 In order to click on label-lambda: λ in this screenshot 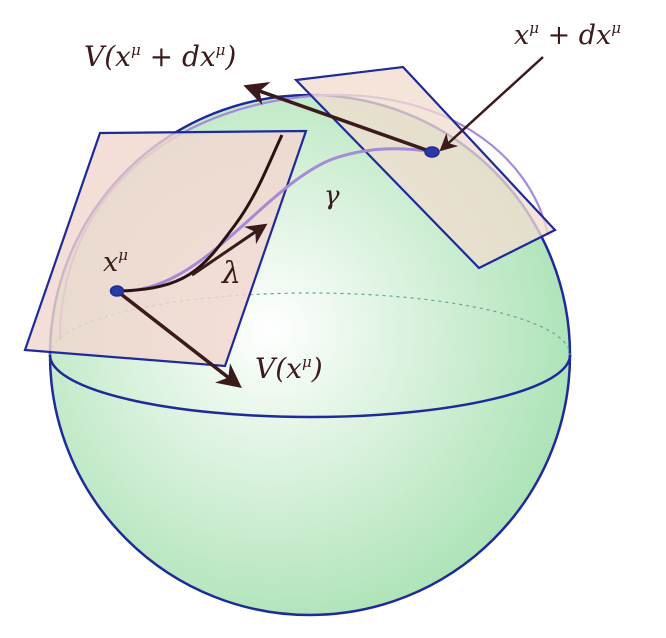, I will do `click(231, 273)`.